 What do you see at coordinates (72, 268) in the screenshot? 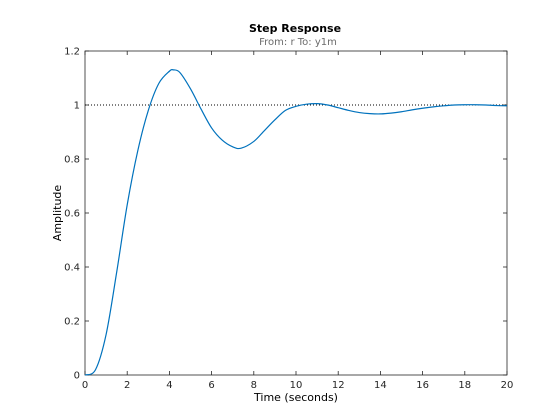
I see `y-tick-label: 0.4` at bounding box center [72, 268].